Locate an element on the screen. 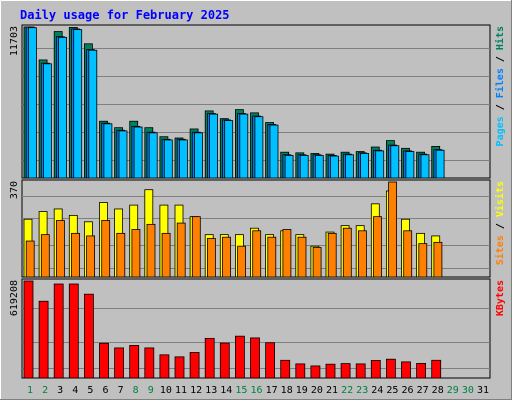 The width and height of the screenshot is (512, 400). right-legend: KBytes is located at coordinates (500, 298).